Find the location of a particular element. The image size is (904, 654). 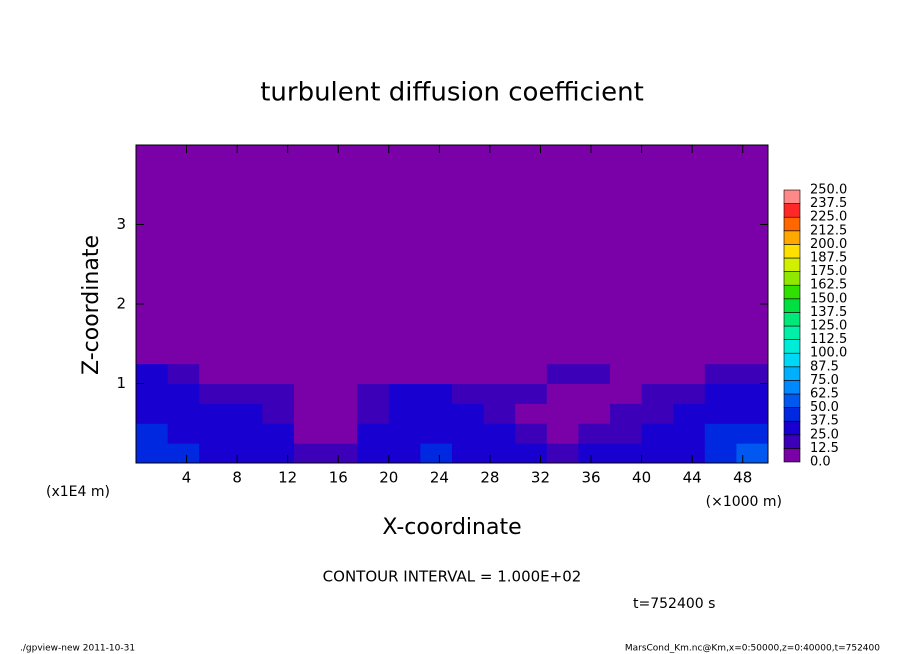

colorbar-label: 62.5 is located at coordinates (824, 394).